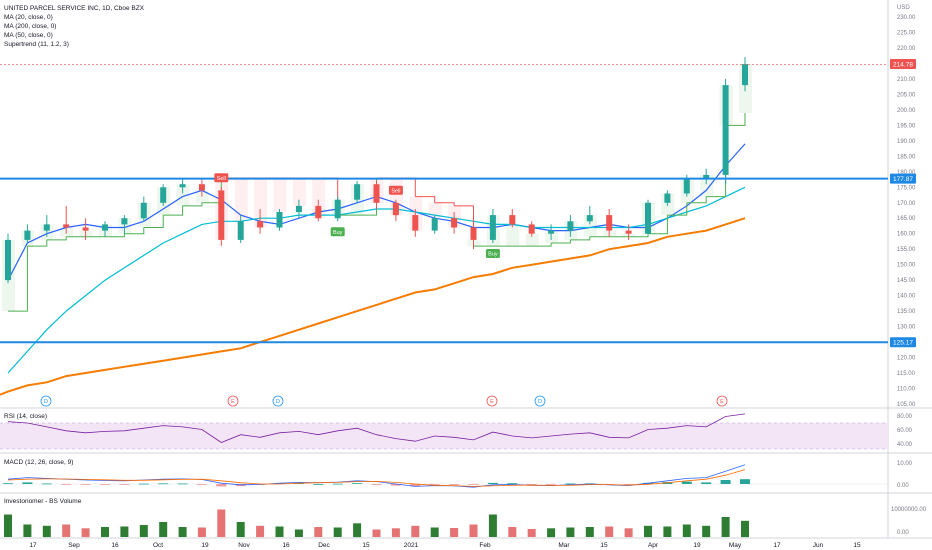 This screenshot has width=932, height=550. I want to click on sell-signal-label: Sell, so click(221, 179).